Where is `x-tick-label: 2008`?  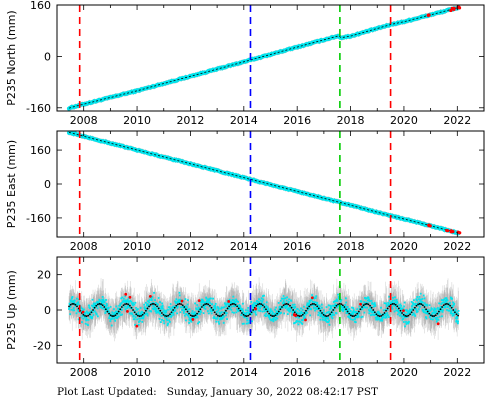 x-tick-label: 2008 is located at coordinates (84, 246).